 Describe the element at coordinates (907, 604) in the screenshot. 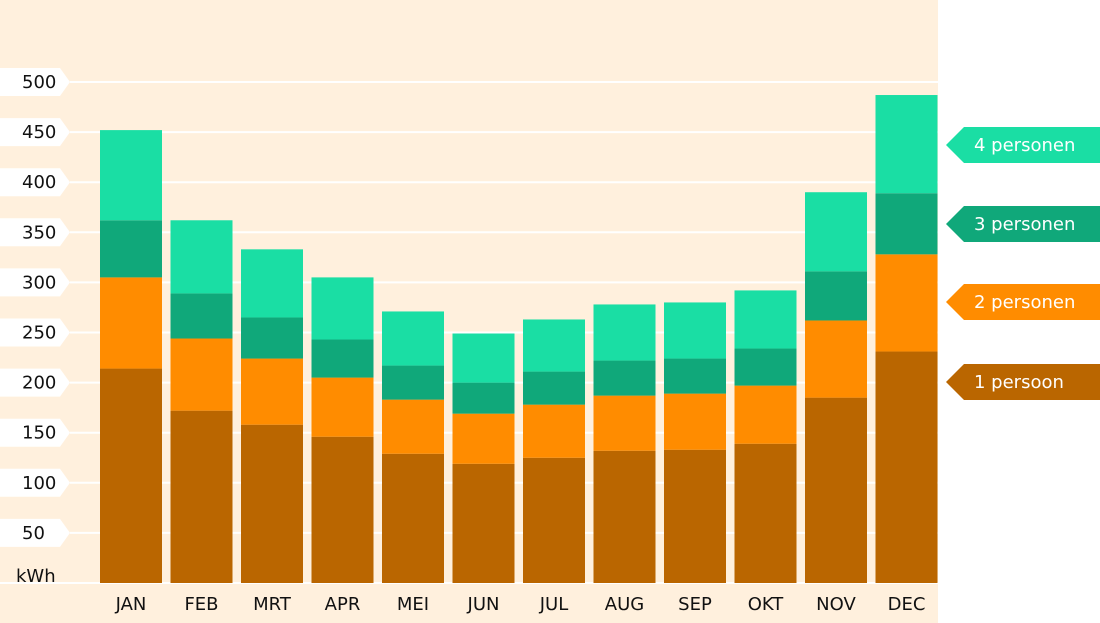

I see `x-label-dec: DEC` at that location.